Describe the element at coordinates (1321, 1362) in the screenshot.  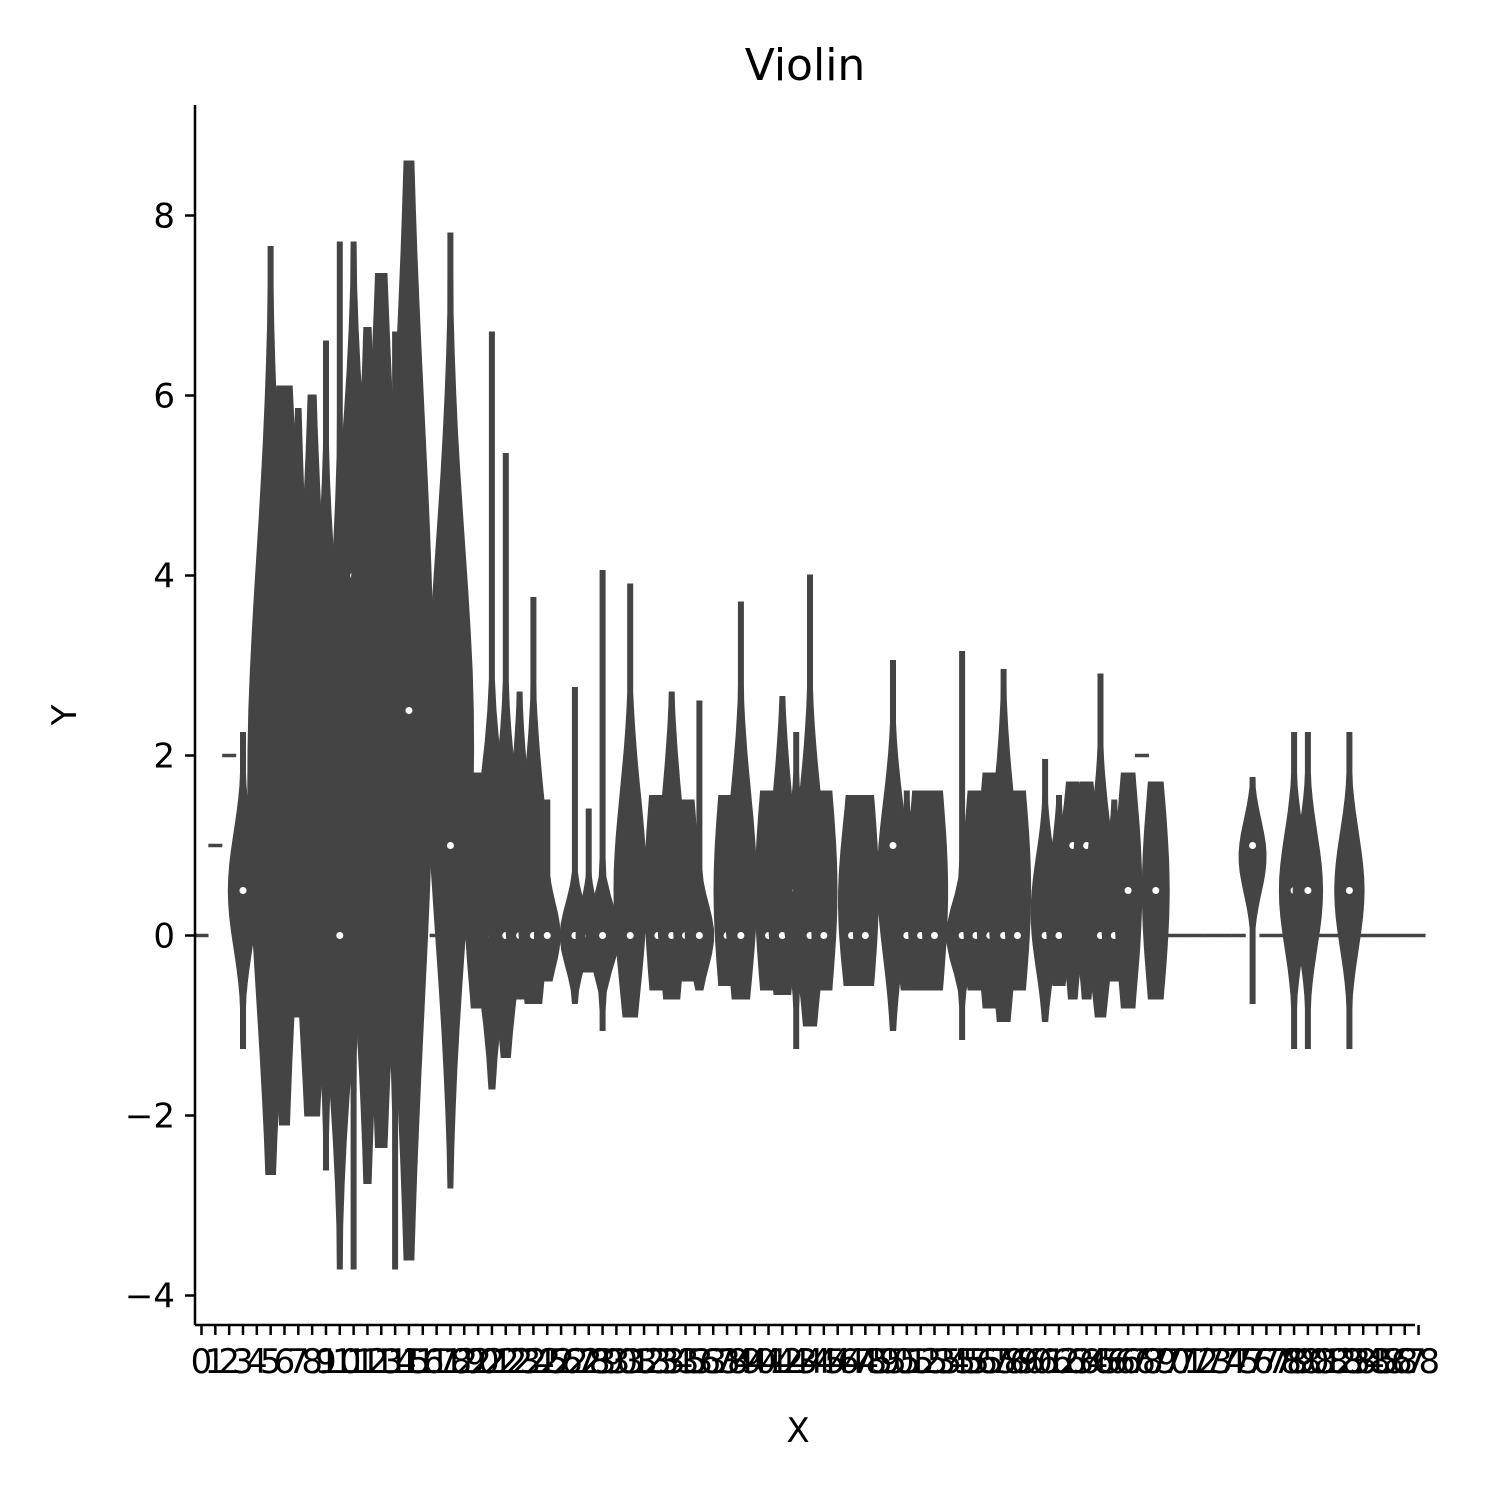
I see `x-tick-label: 81` at that location.